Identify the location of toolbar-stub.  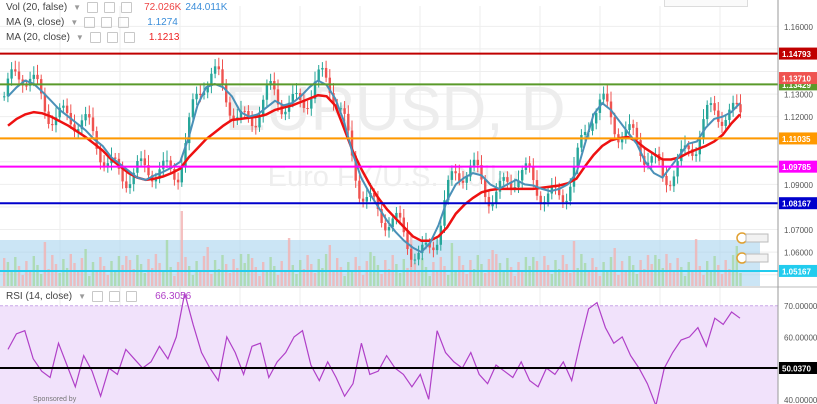
(706, 3).